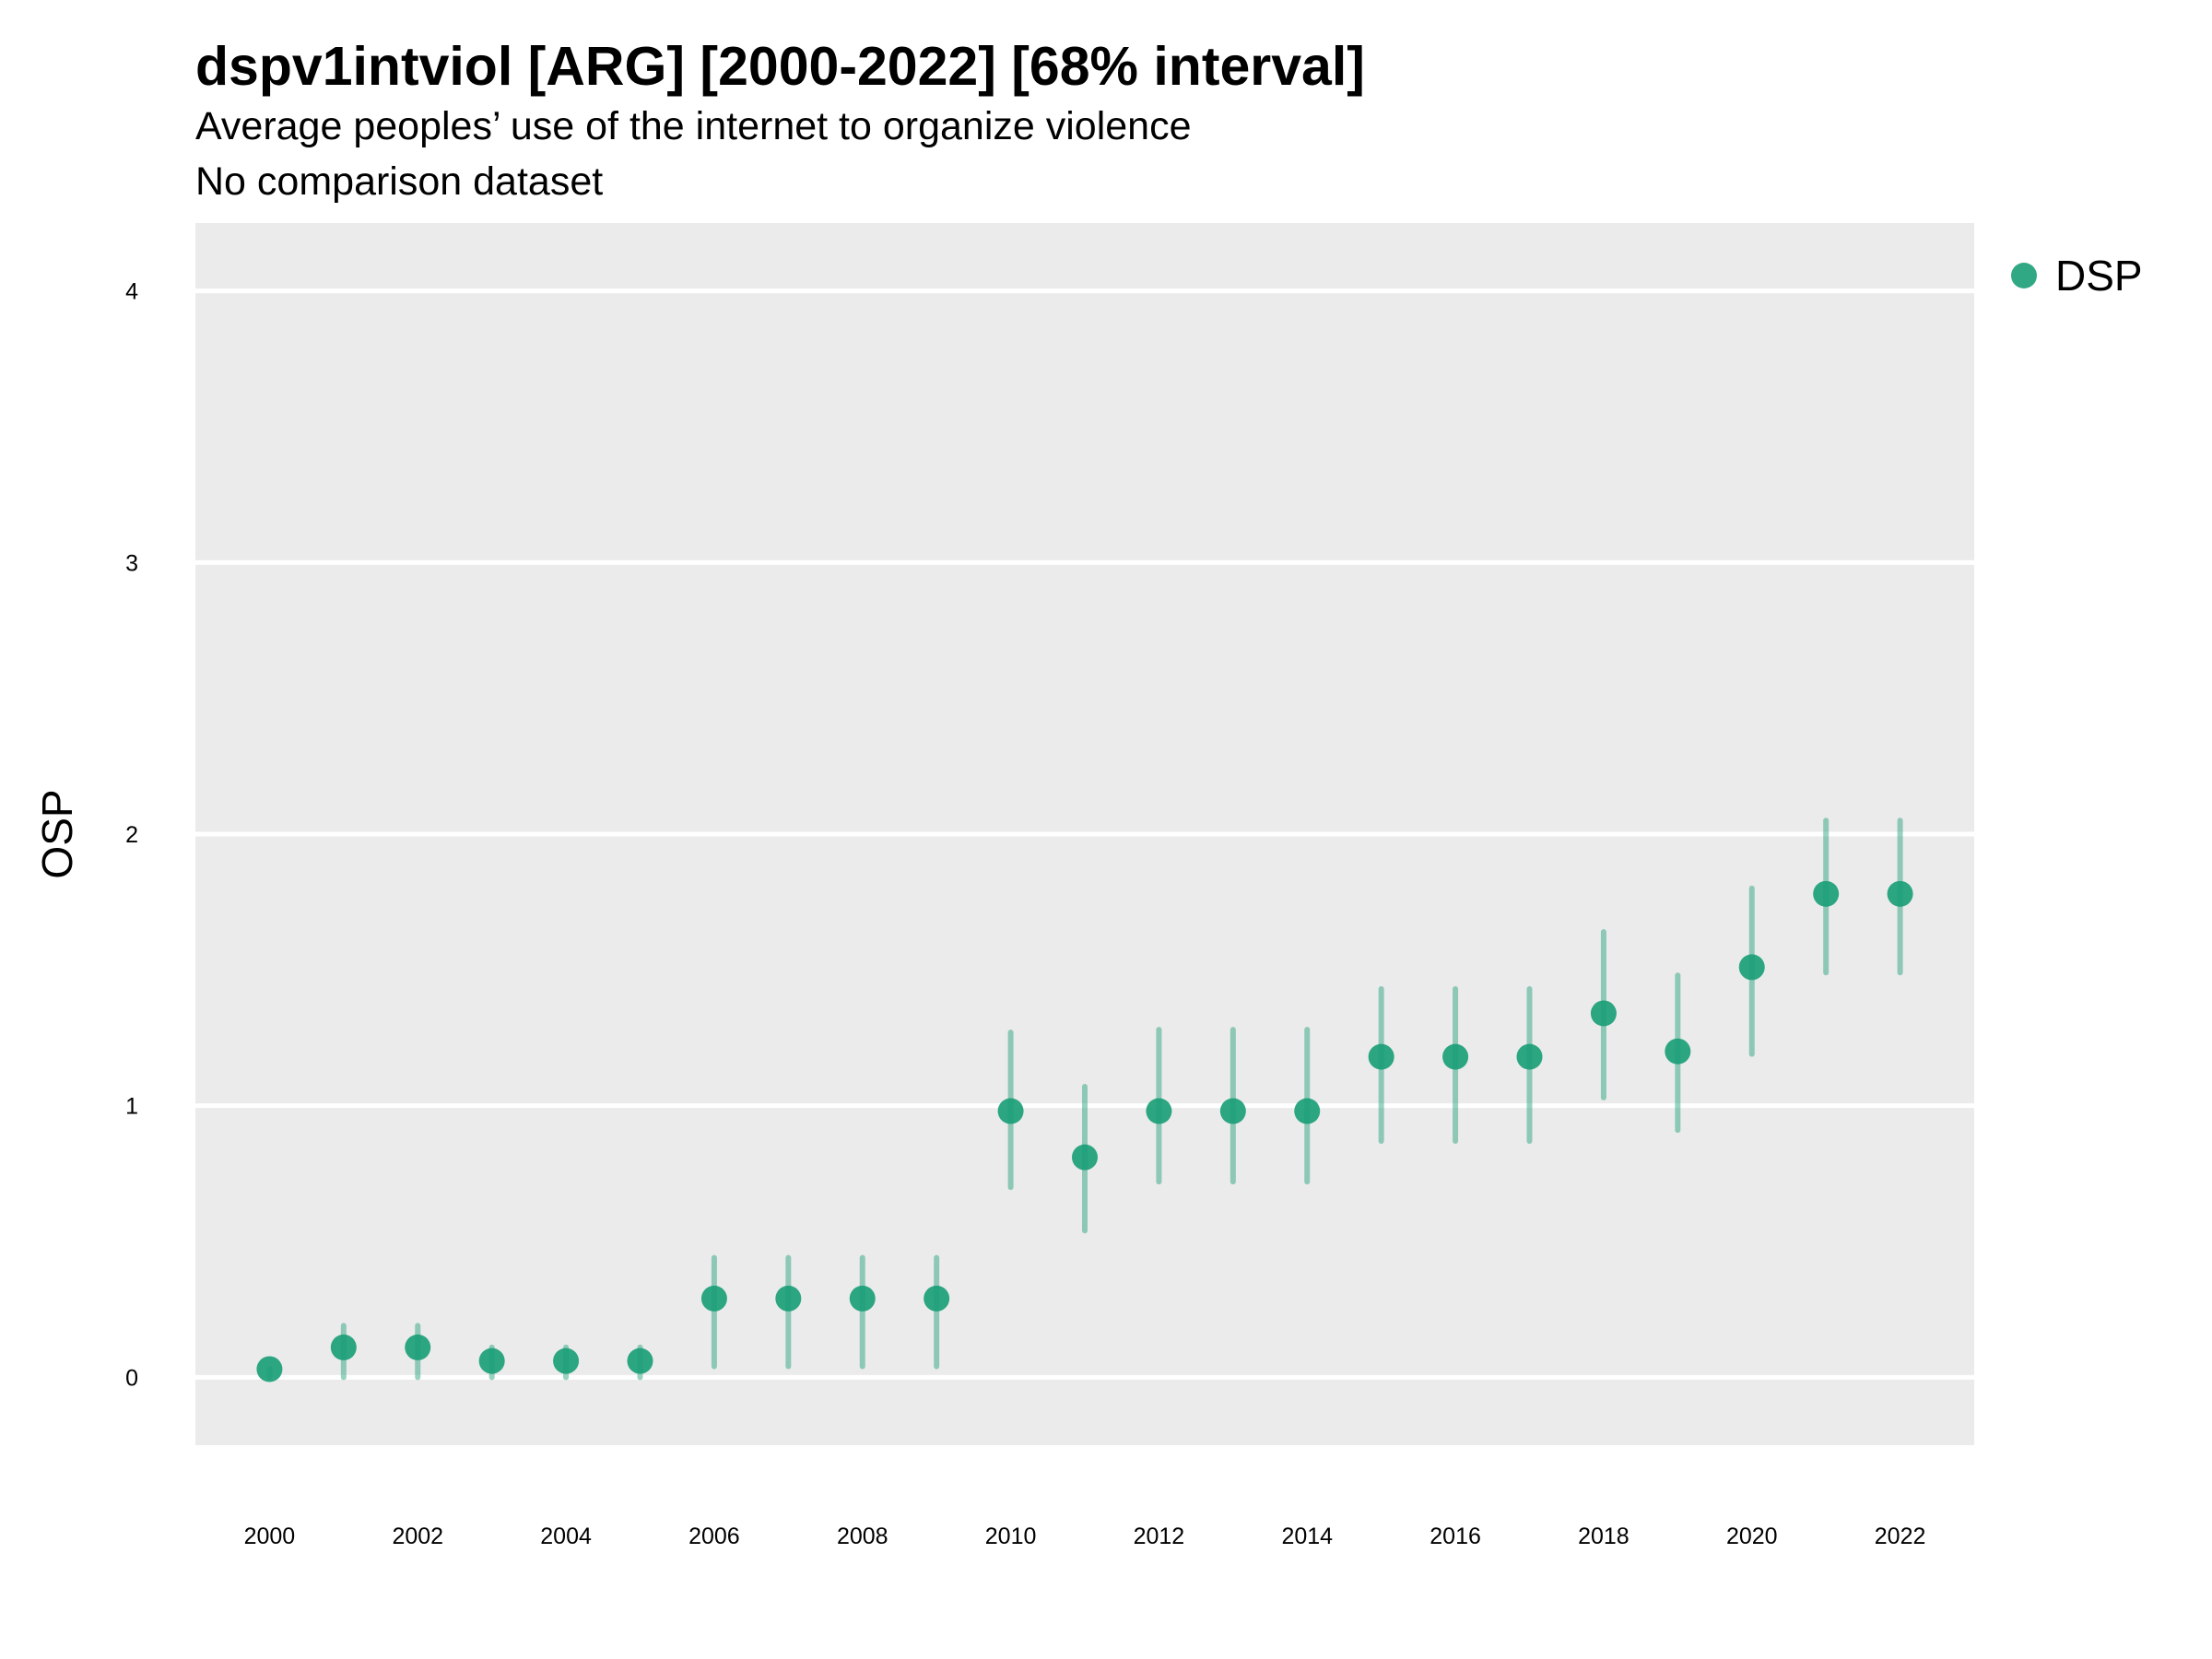  What do you see at coordinates (714, 1536) in the screenshot?
I see `x-tick-label: 2006` at bounding box center [714, 1536].